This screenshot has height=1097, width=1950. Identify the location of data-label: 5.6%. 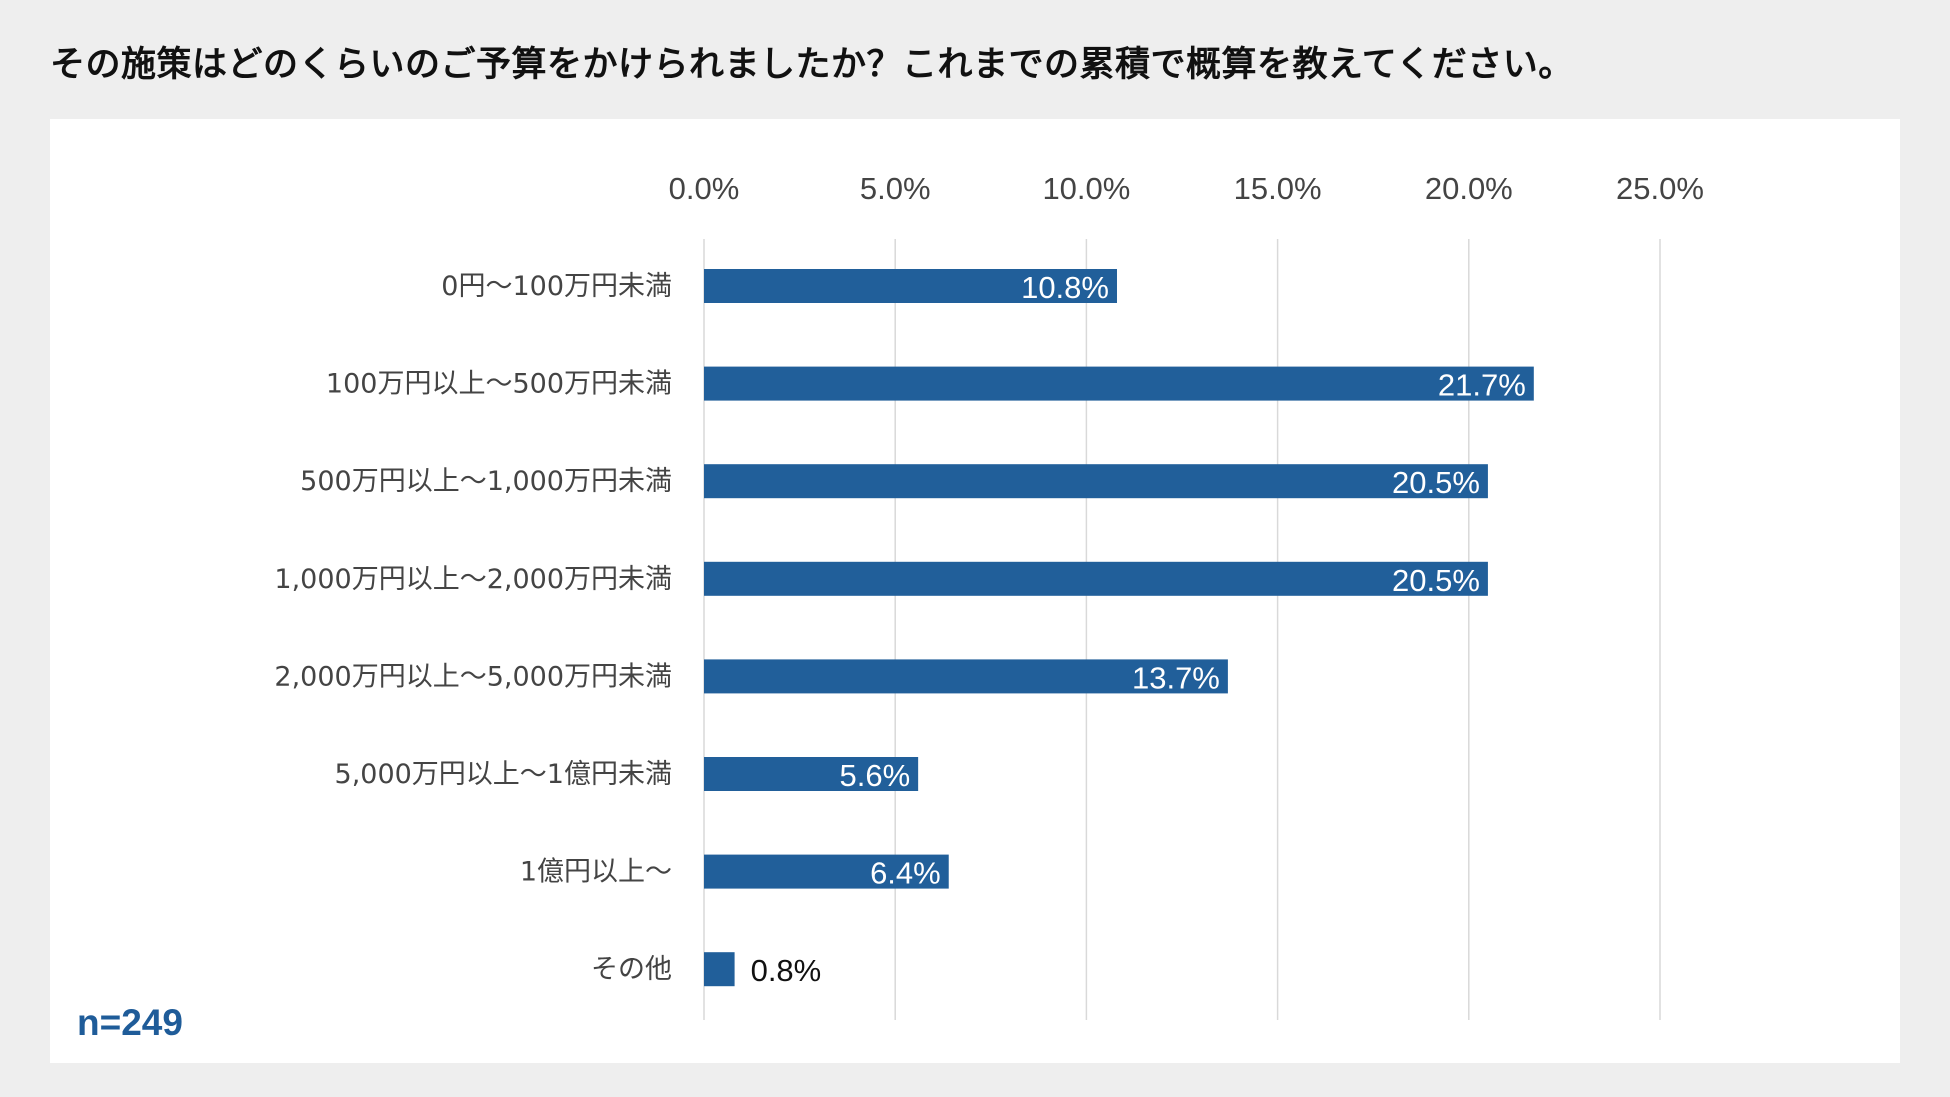
(874, 775).